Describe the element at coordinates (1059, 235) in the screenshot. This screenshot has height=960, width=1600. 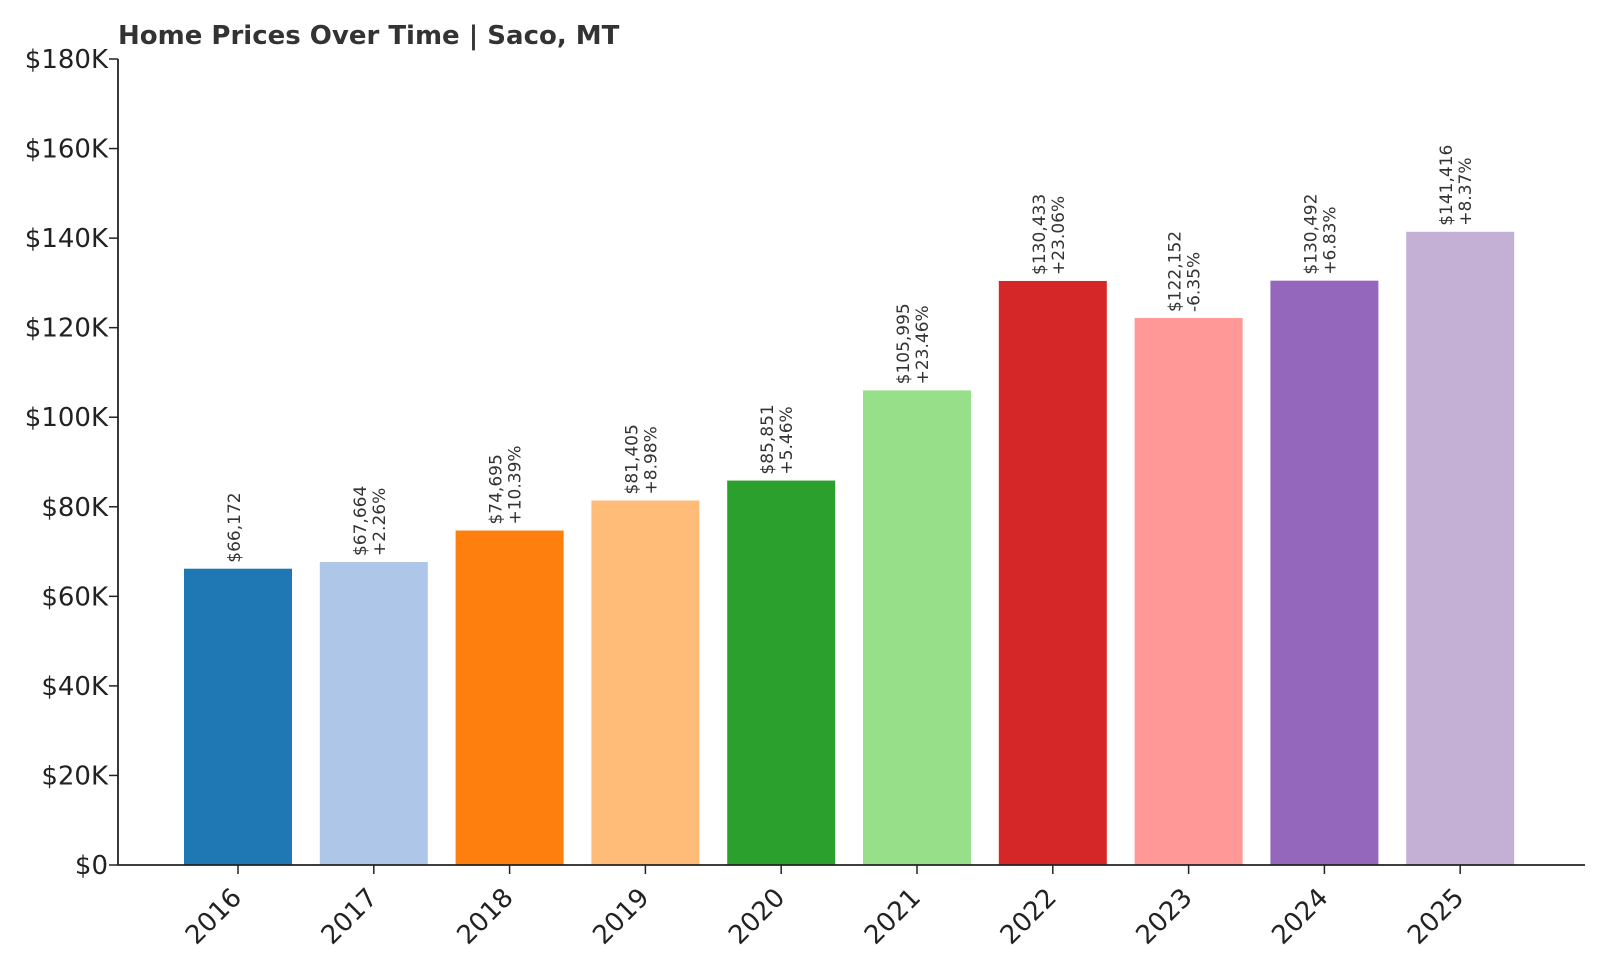
I see `bar-change-label: +23.06%` at that location.